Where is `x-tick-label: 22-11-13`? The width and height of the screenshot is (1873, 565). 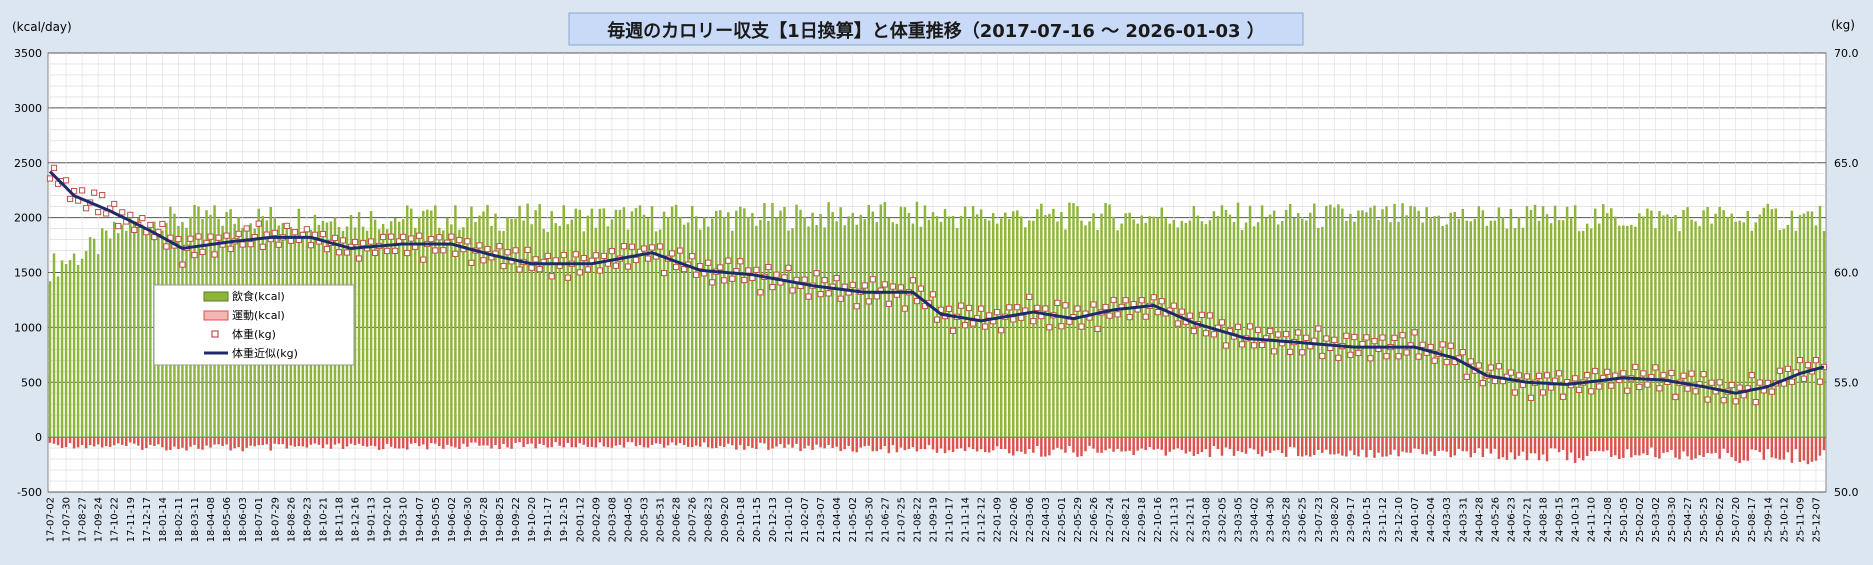 x-tick-label: 22-11-13 is located at coordinates (1174, 519).